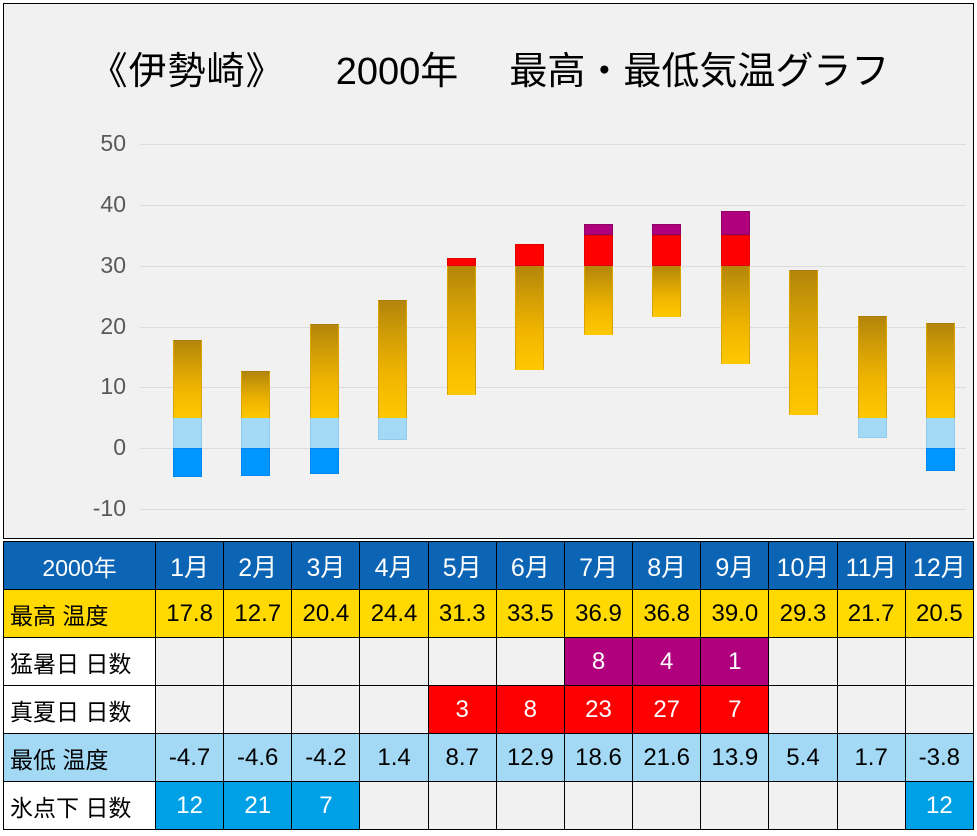 Image resolution: width=977 pixels, height=836 pixels. Describe the element at coordinates (735, 661) in the screenshot. I see `cell-hot-9: 1` at that location.